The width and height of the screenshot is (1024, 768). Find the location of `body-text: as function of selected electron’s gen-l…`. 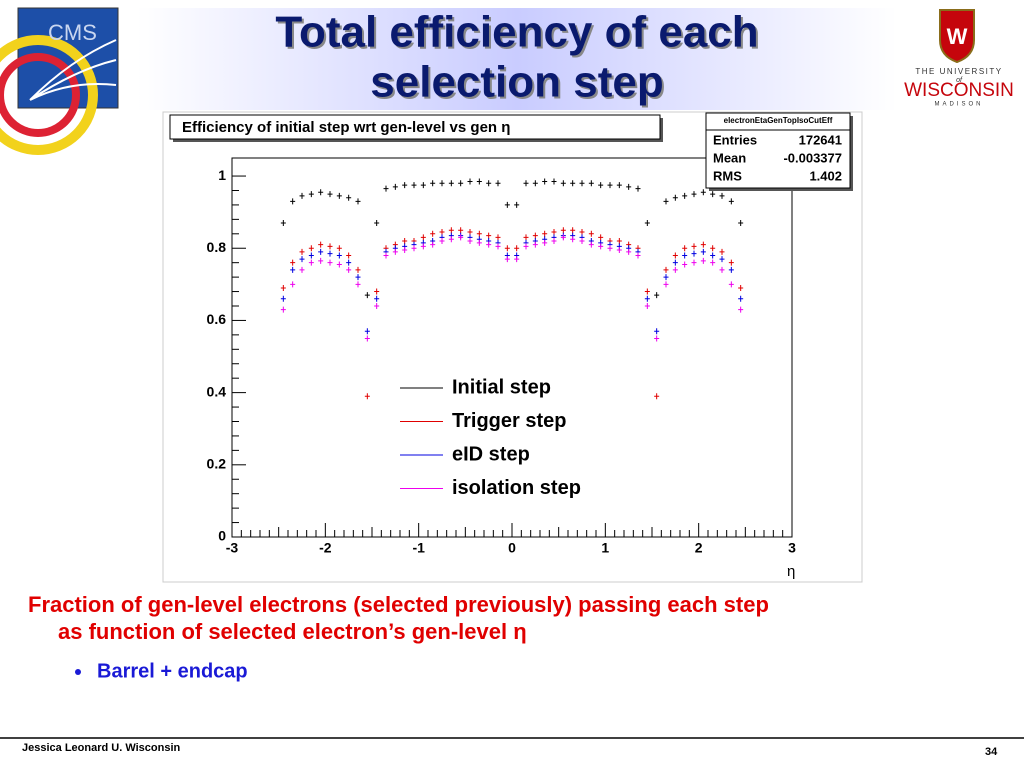

body-text: as function of selected electron’s gen-l… is located at coordinates (292, 631).